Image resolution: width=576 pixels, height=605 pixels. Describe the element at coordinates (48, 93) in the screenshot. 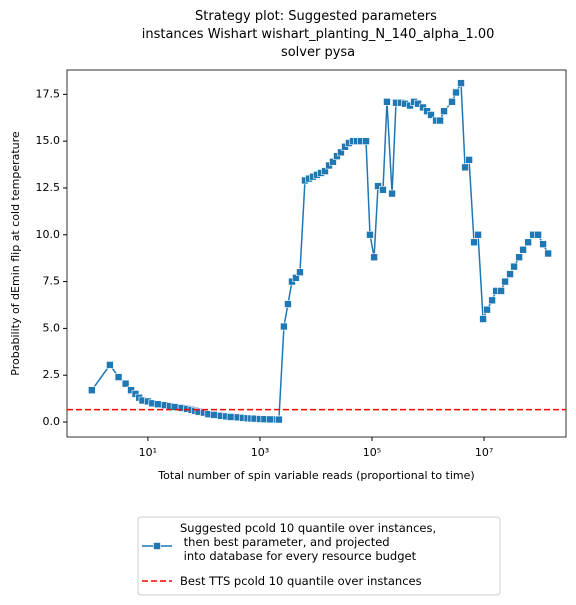

I see `y-tick-label: 17.5` at that location.